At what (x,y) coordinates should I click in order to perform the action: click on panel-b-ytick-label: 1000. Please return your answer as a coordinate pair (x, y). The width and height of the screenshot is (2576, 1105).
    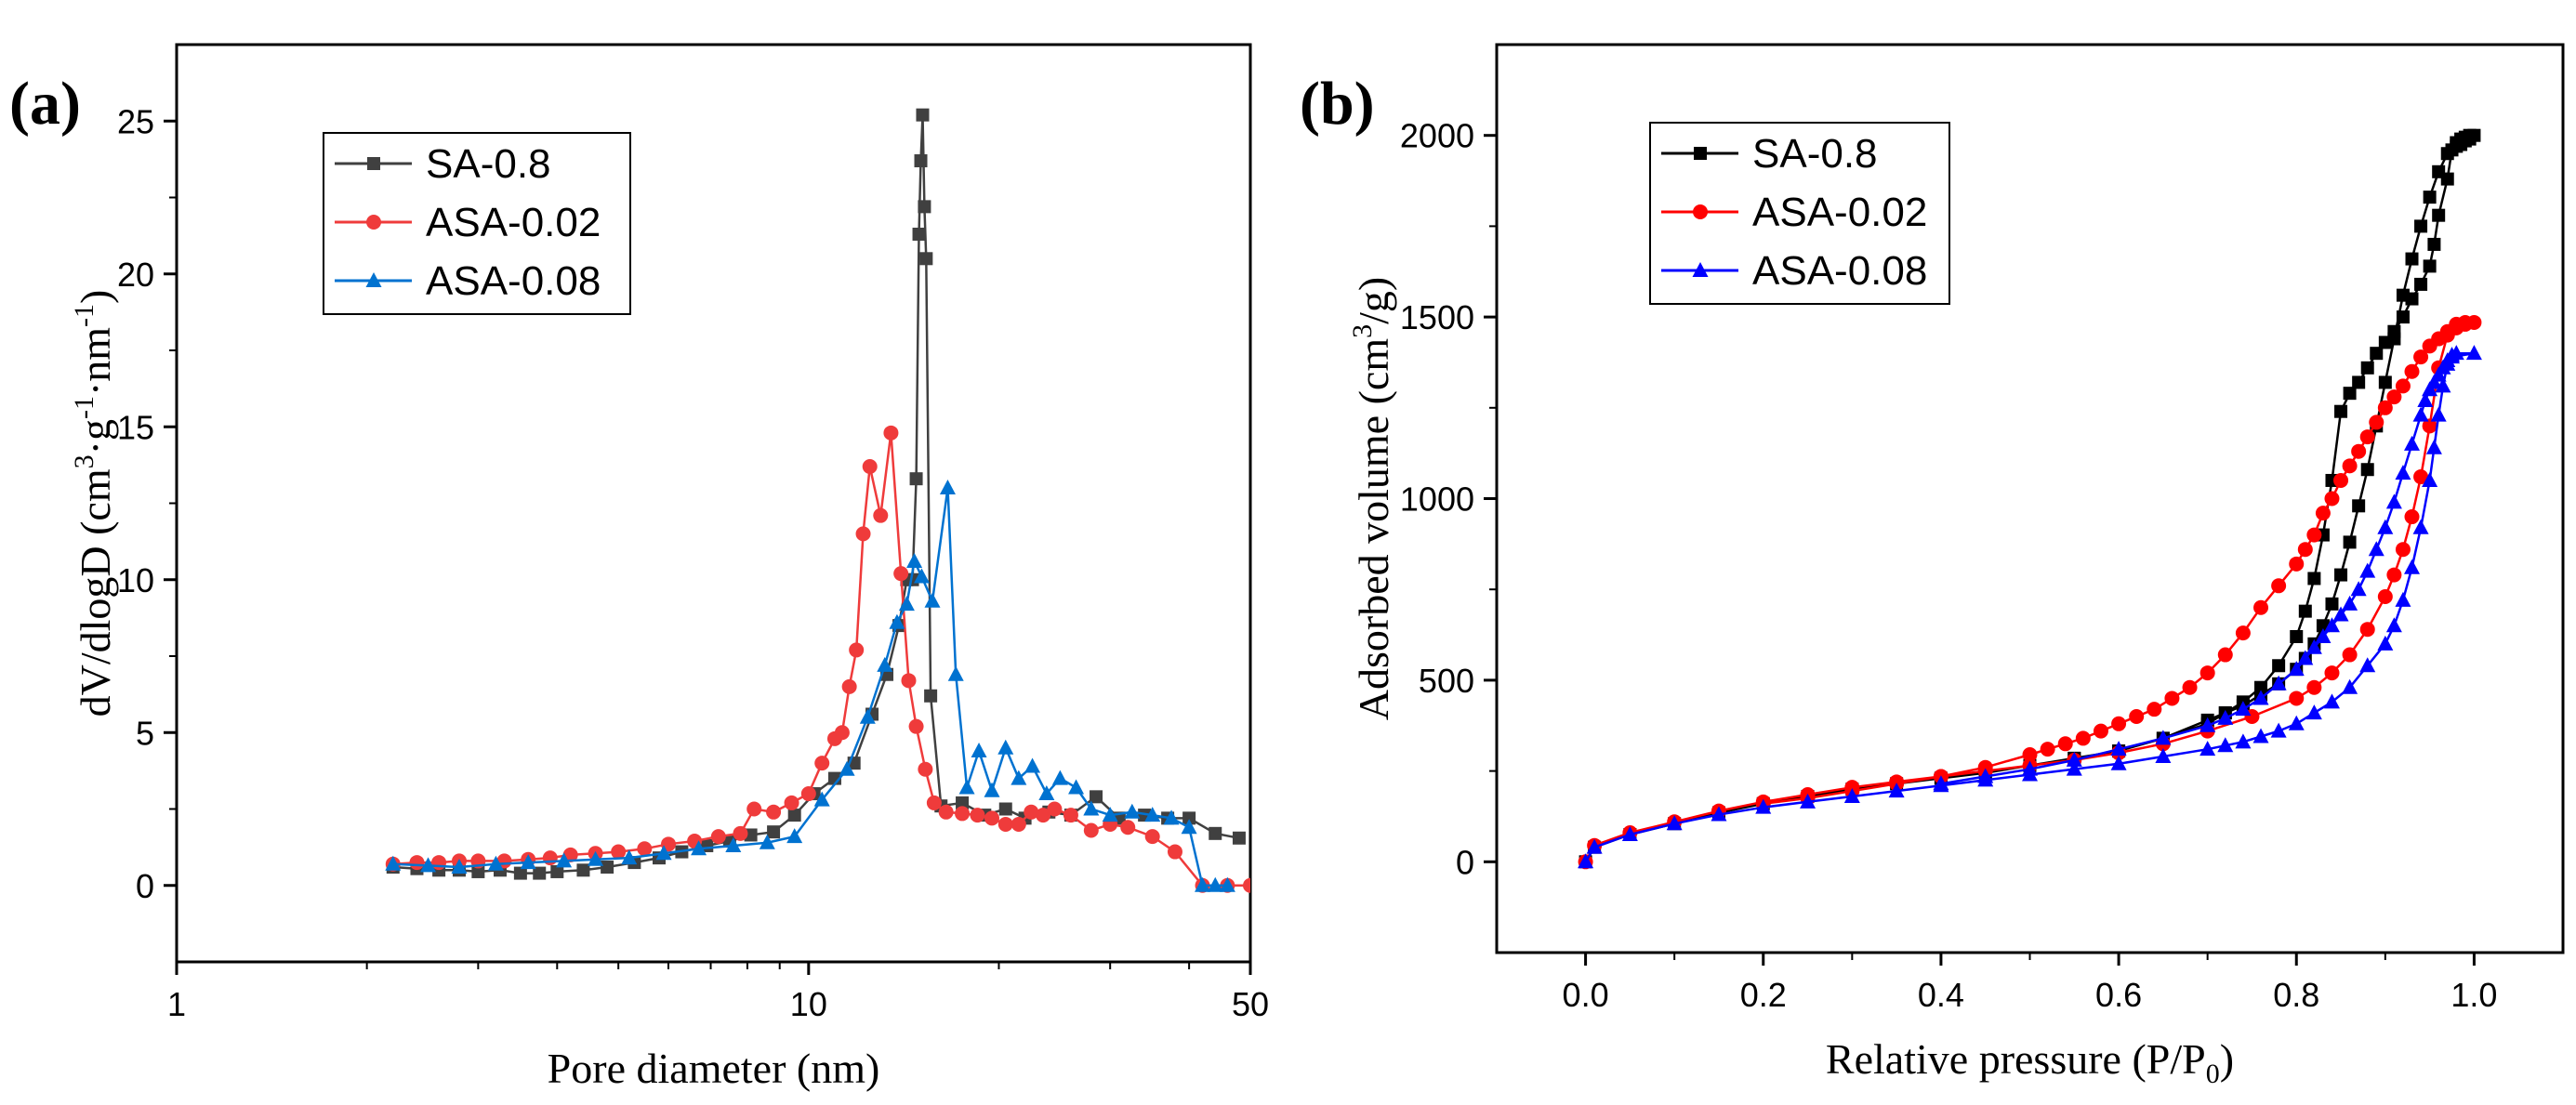
    Looking at the image, I should click on (1437, 499).